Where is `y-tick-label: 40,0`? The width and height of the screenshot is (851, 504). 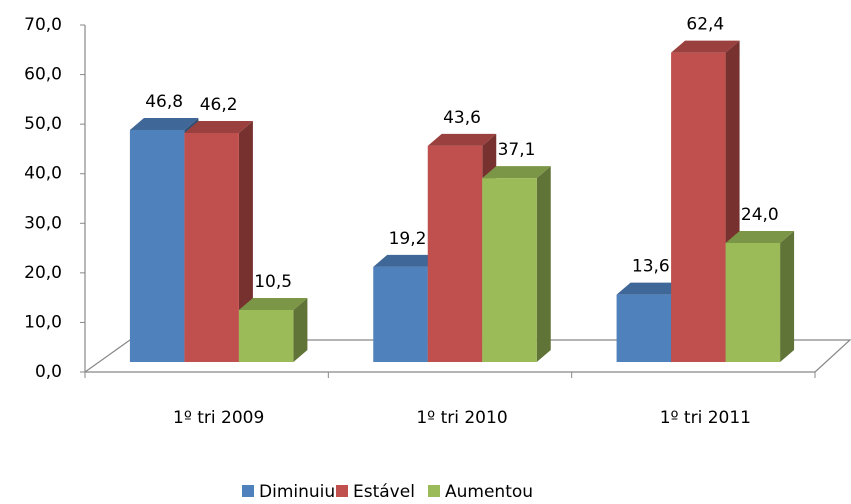 y-tick-label: 40,0 is located at coordinates (43, 174).